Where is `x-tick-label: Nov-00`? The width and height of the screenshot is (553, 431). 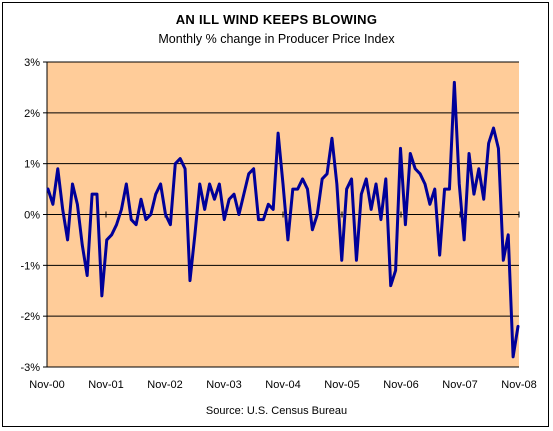 x-tick-label: Nov-00 is located at coordinates (46, 385).